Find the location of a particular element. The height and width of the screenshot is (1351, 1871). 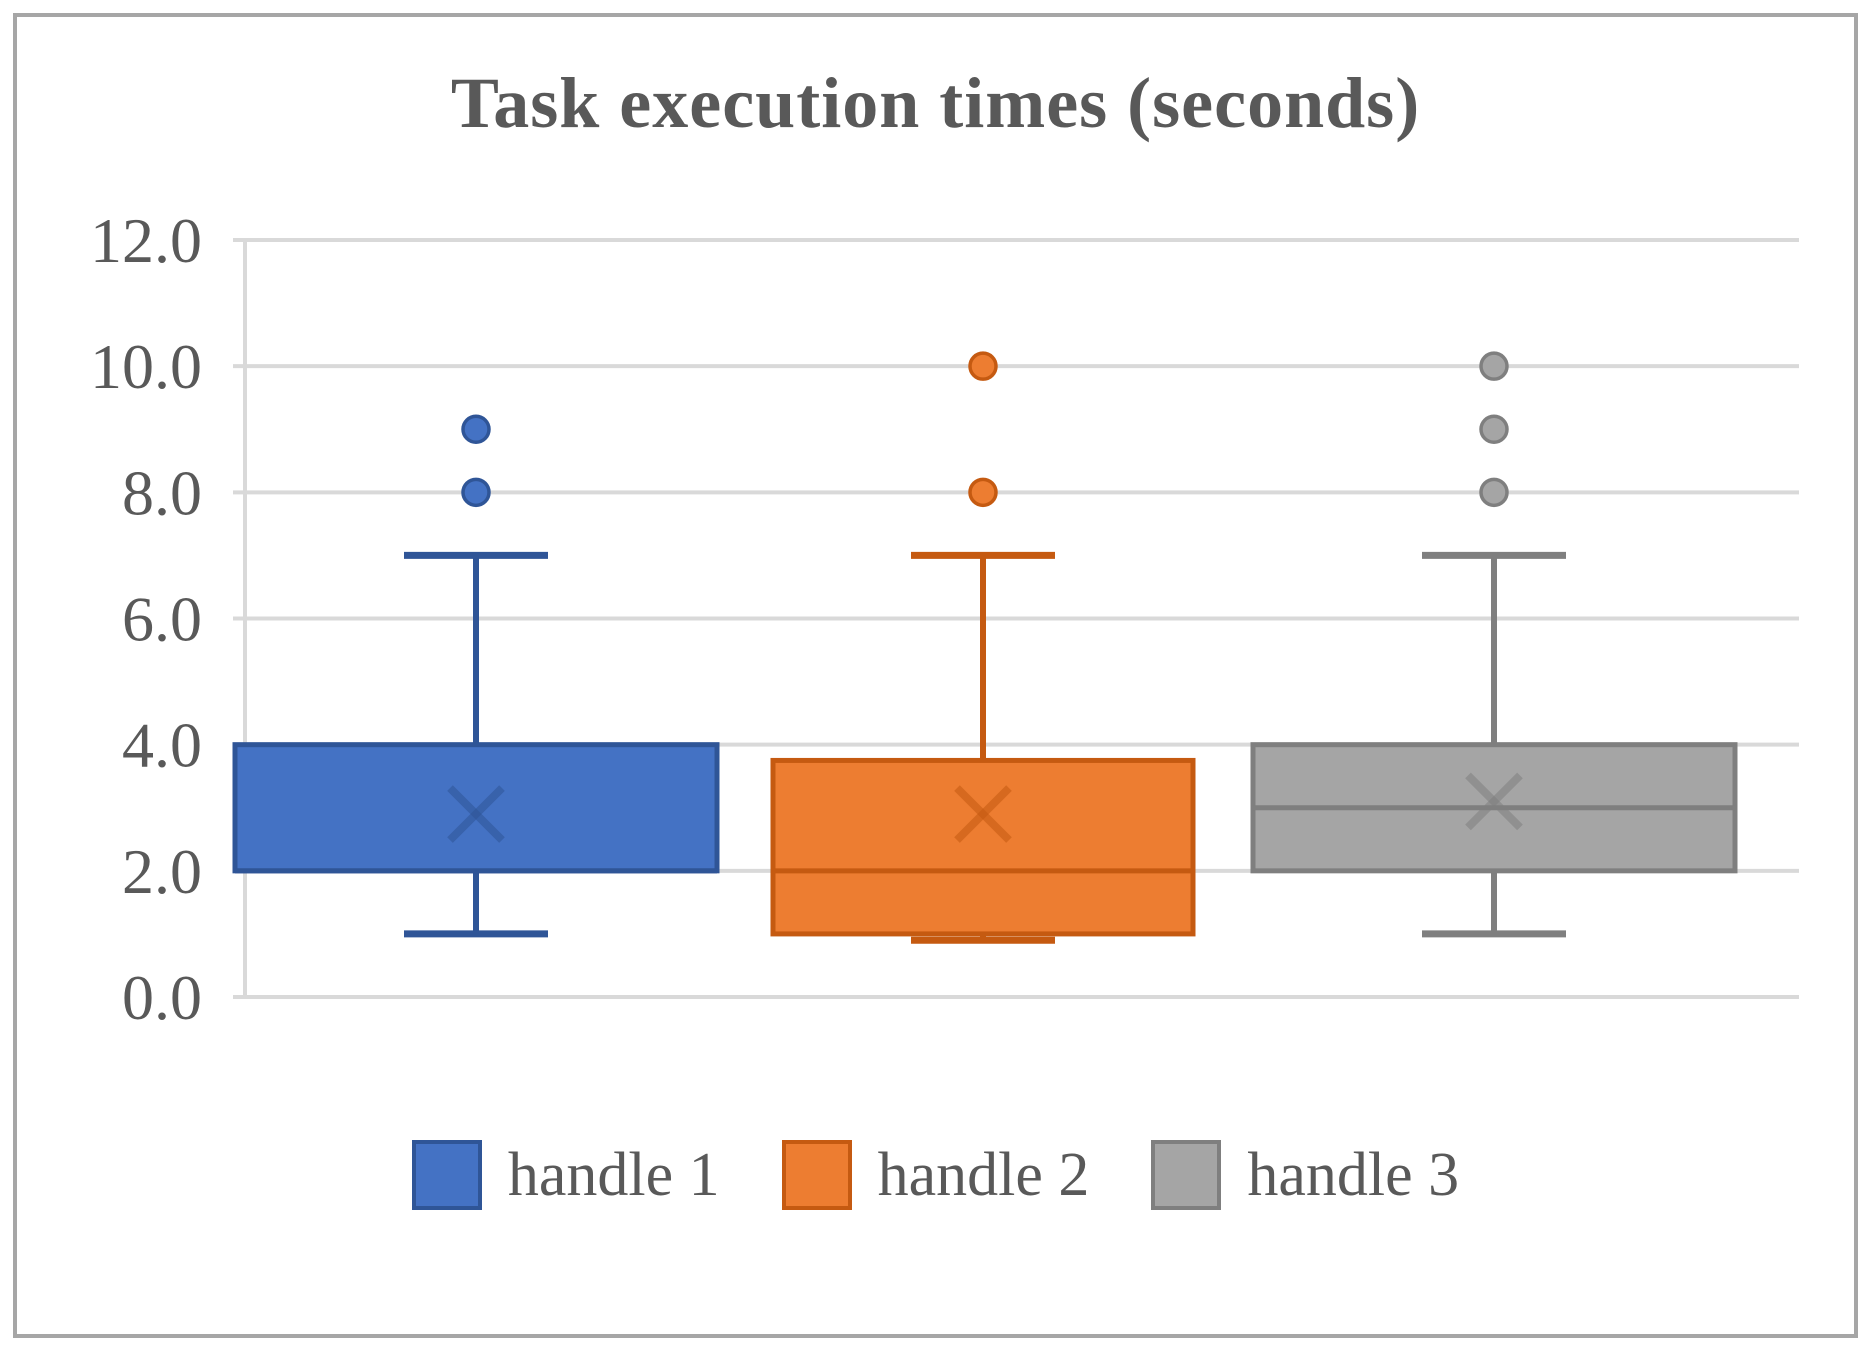

chart-title: Task execution times (seconds) is located at coordinates (935, 103).